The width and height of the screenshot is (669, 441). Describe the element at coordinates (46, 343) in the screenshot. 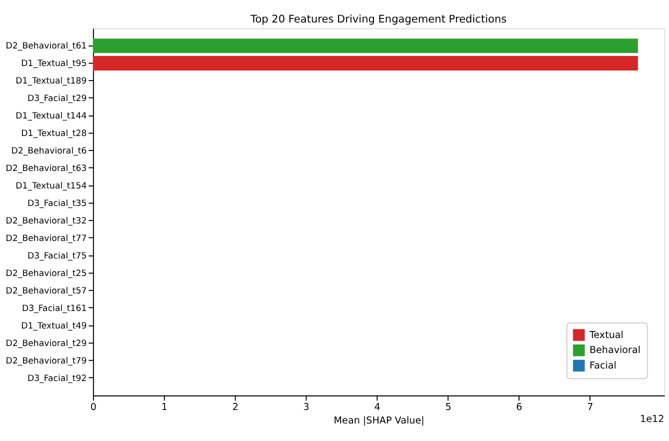

I see `y-tick-label: D2_Behavioral_t29` at that location.